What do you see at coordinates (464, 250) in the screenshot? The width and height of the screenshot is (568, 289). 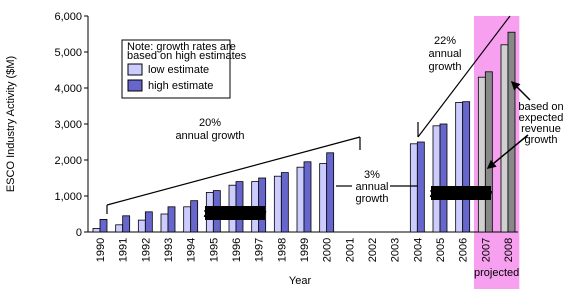 I see `x-tick-label: 2006` at bounding box center [464, 250].